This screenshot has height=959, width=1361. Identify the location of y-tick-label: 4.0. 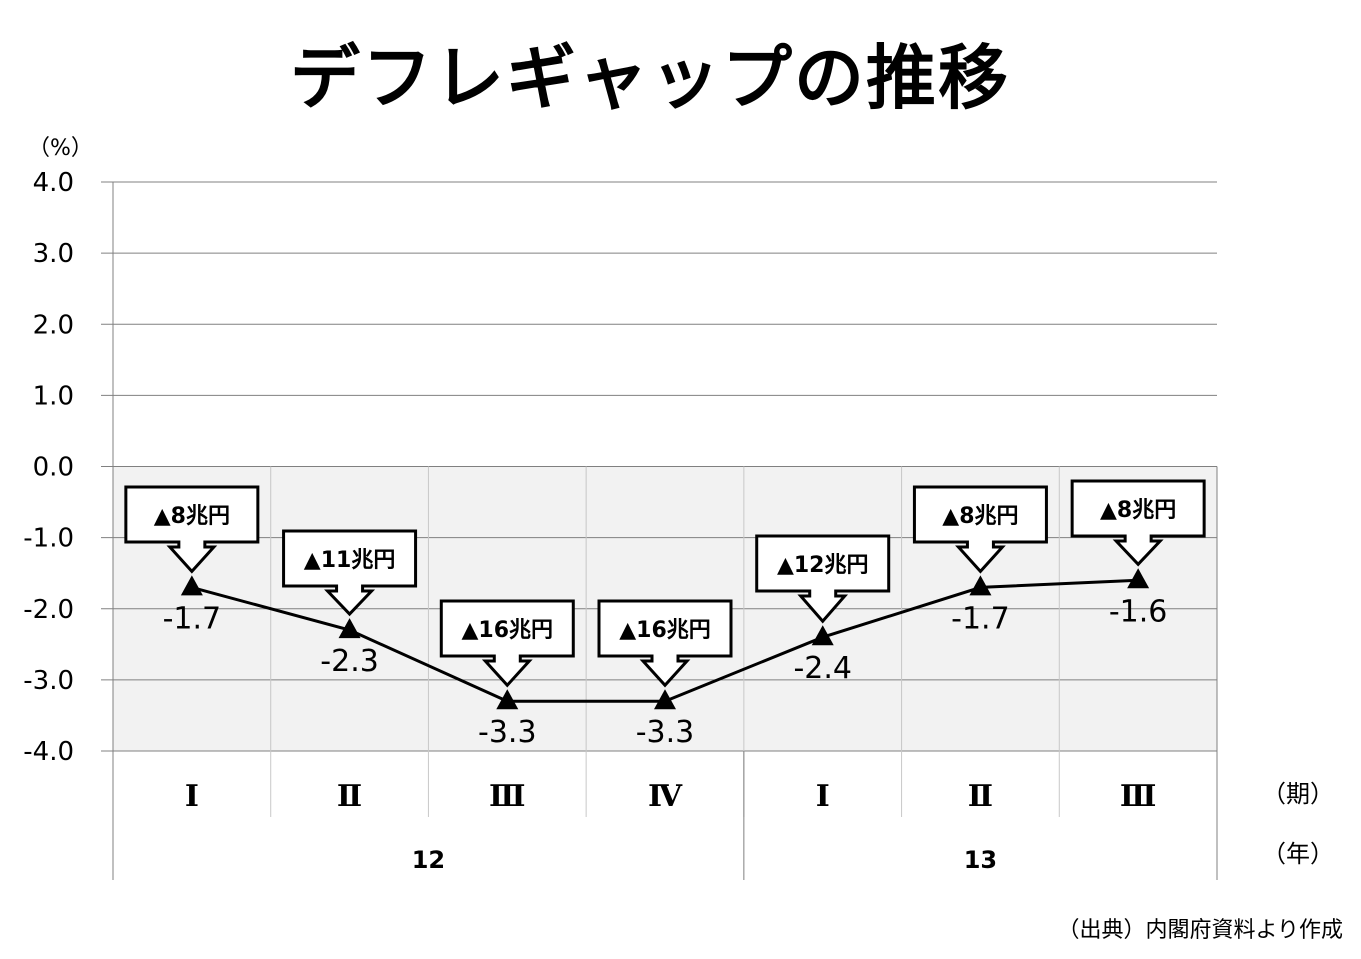
(53, 183).